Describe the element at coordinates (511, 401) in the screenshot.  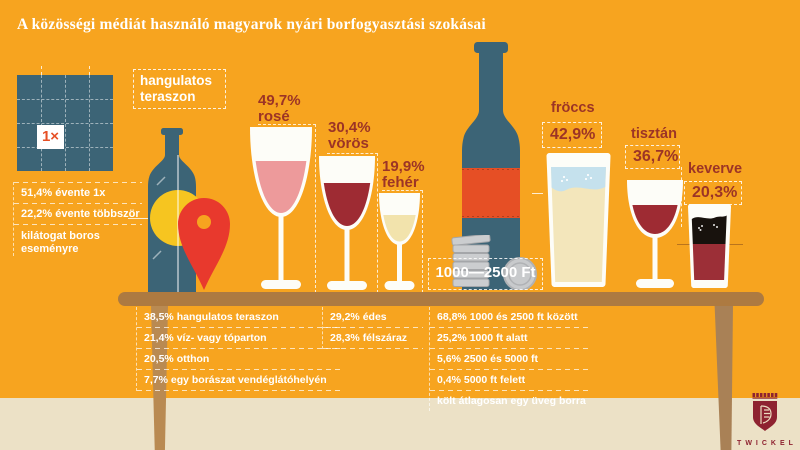
I see `price-caption: költ átlagosan egy üveg borra` at that location.